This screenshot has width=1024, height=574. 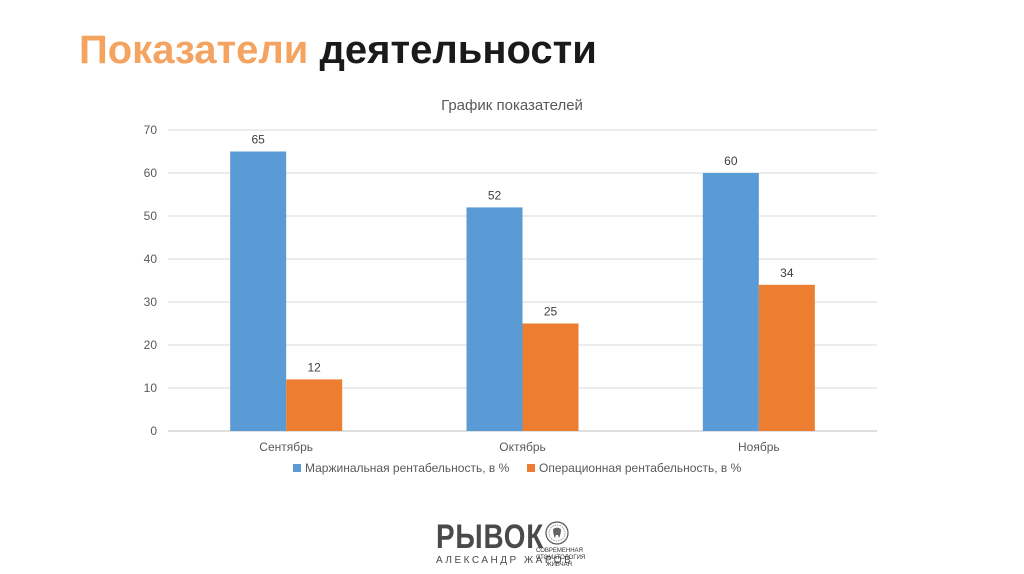 I want to click on slide-title: Показатели деятельности, so click(x=338, y=50).